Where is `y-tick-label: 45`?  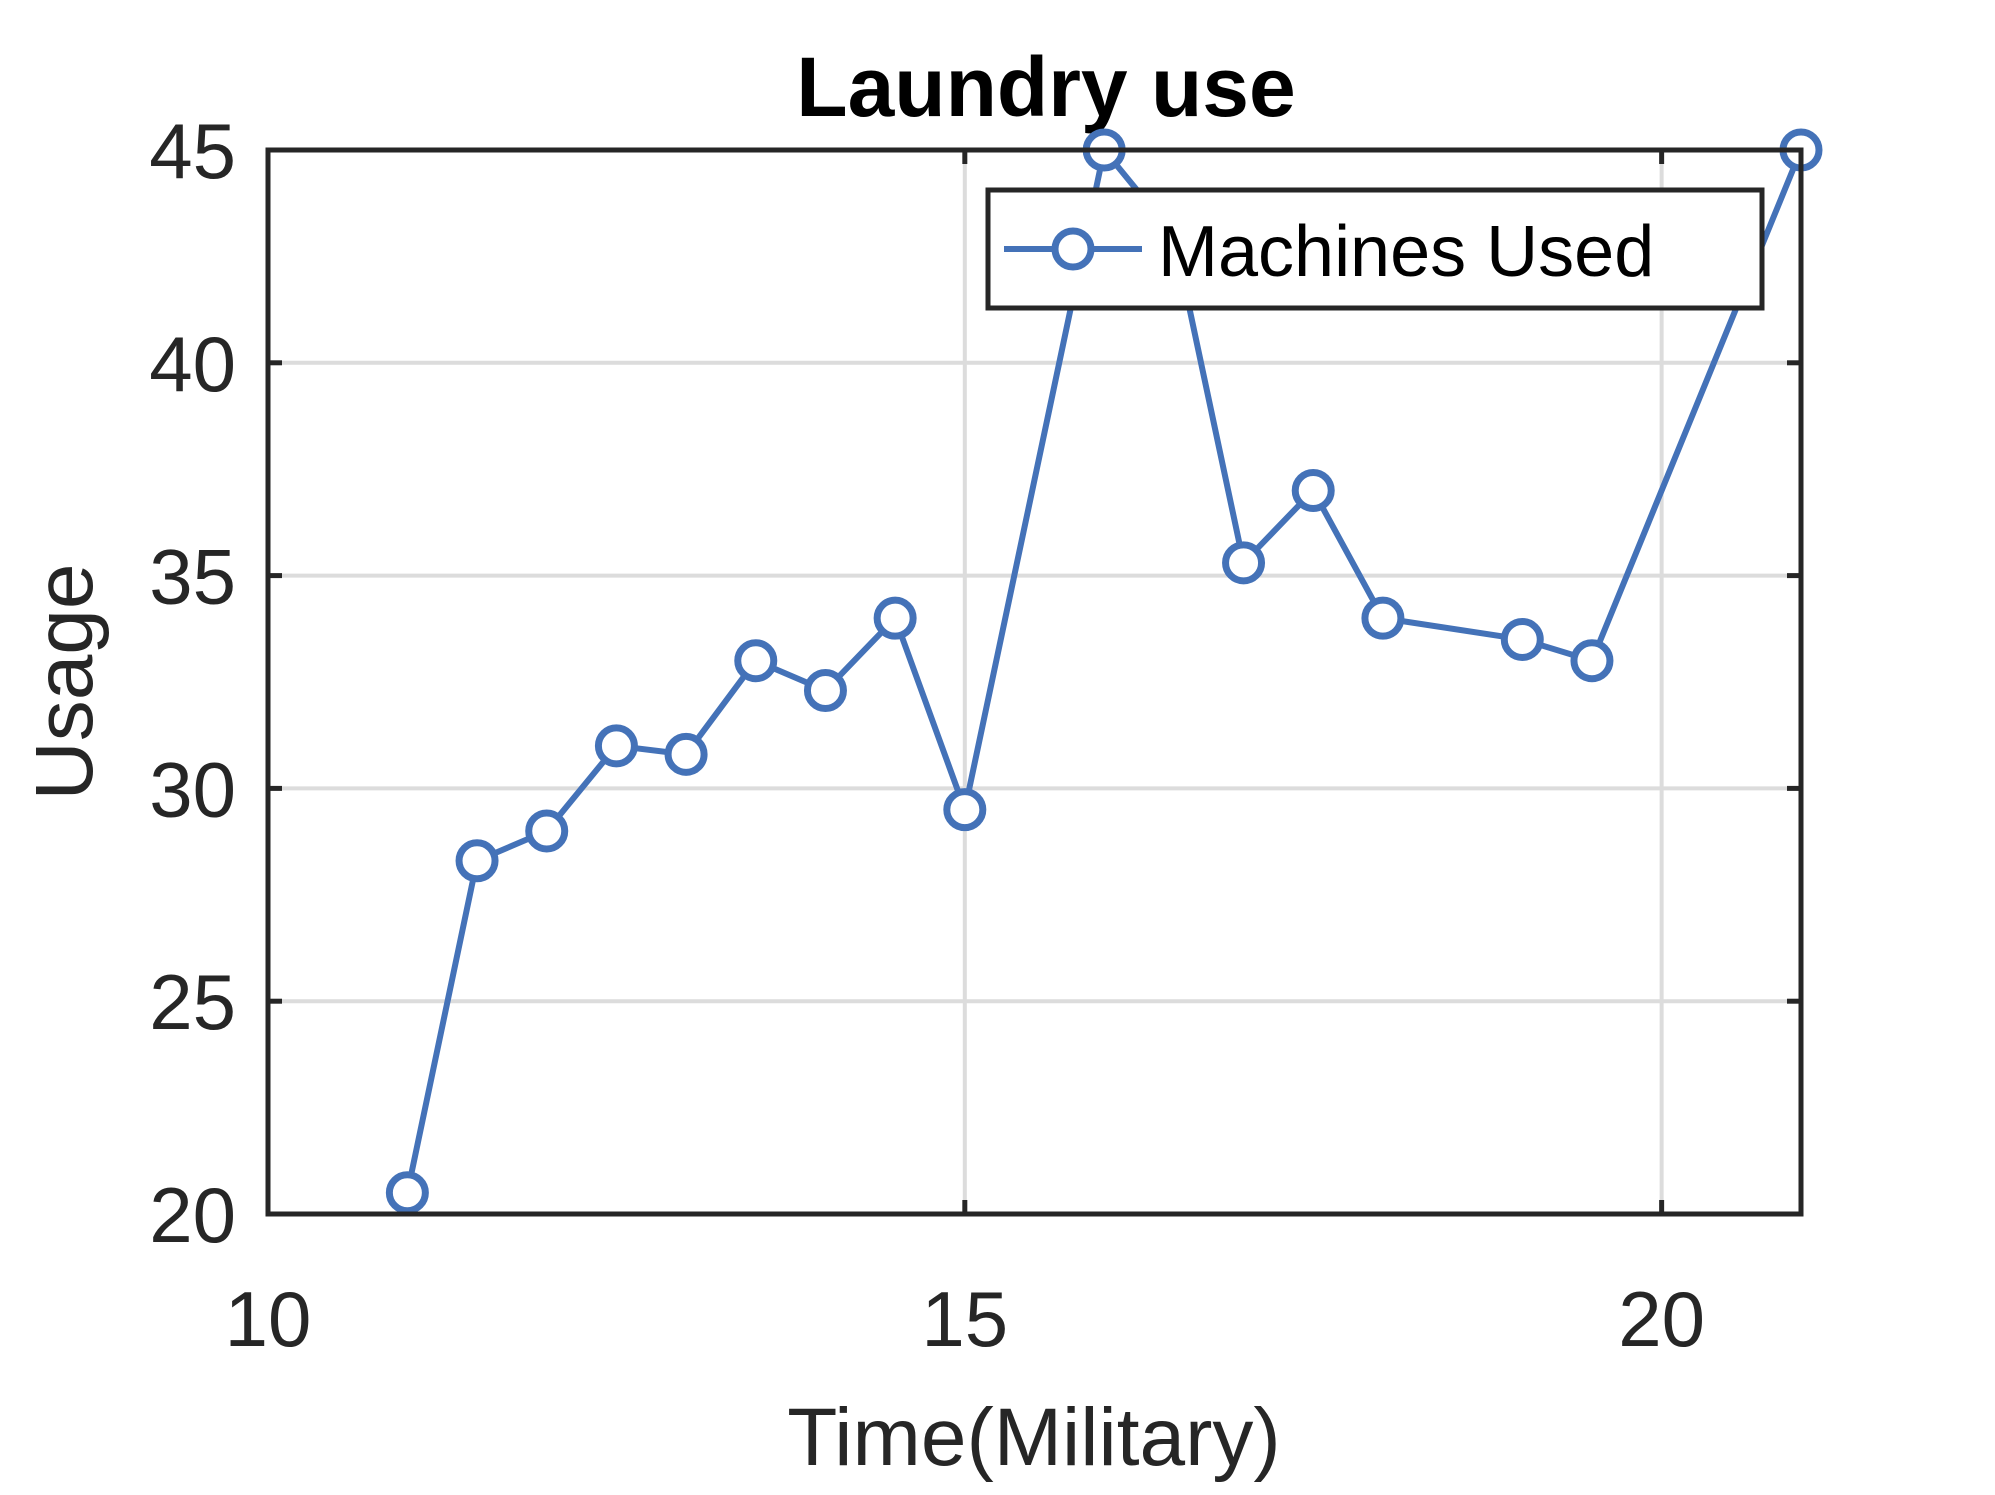
y-tick-label: 45 is located at coordinates (192, 151).